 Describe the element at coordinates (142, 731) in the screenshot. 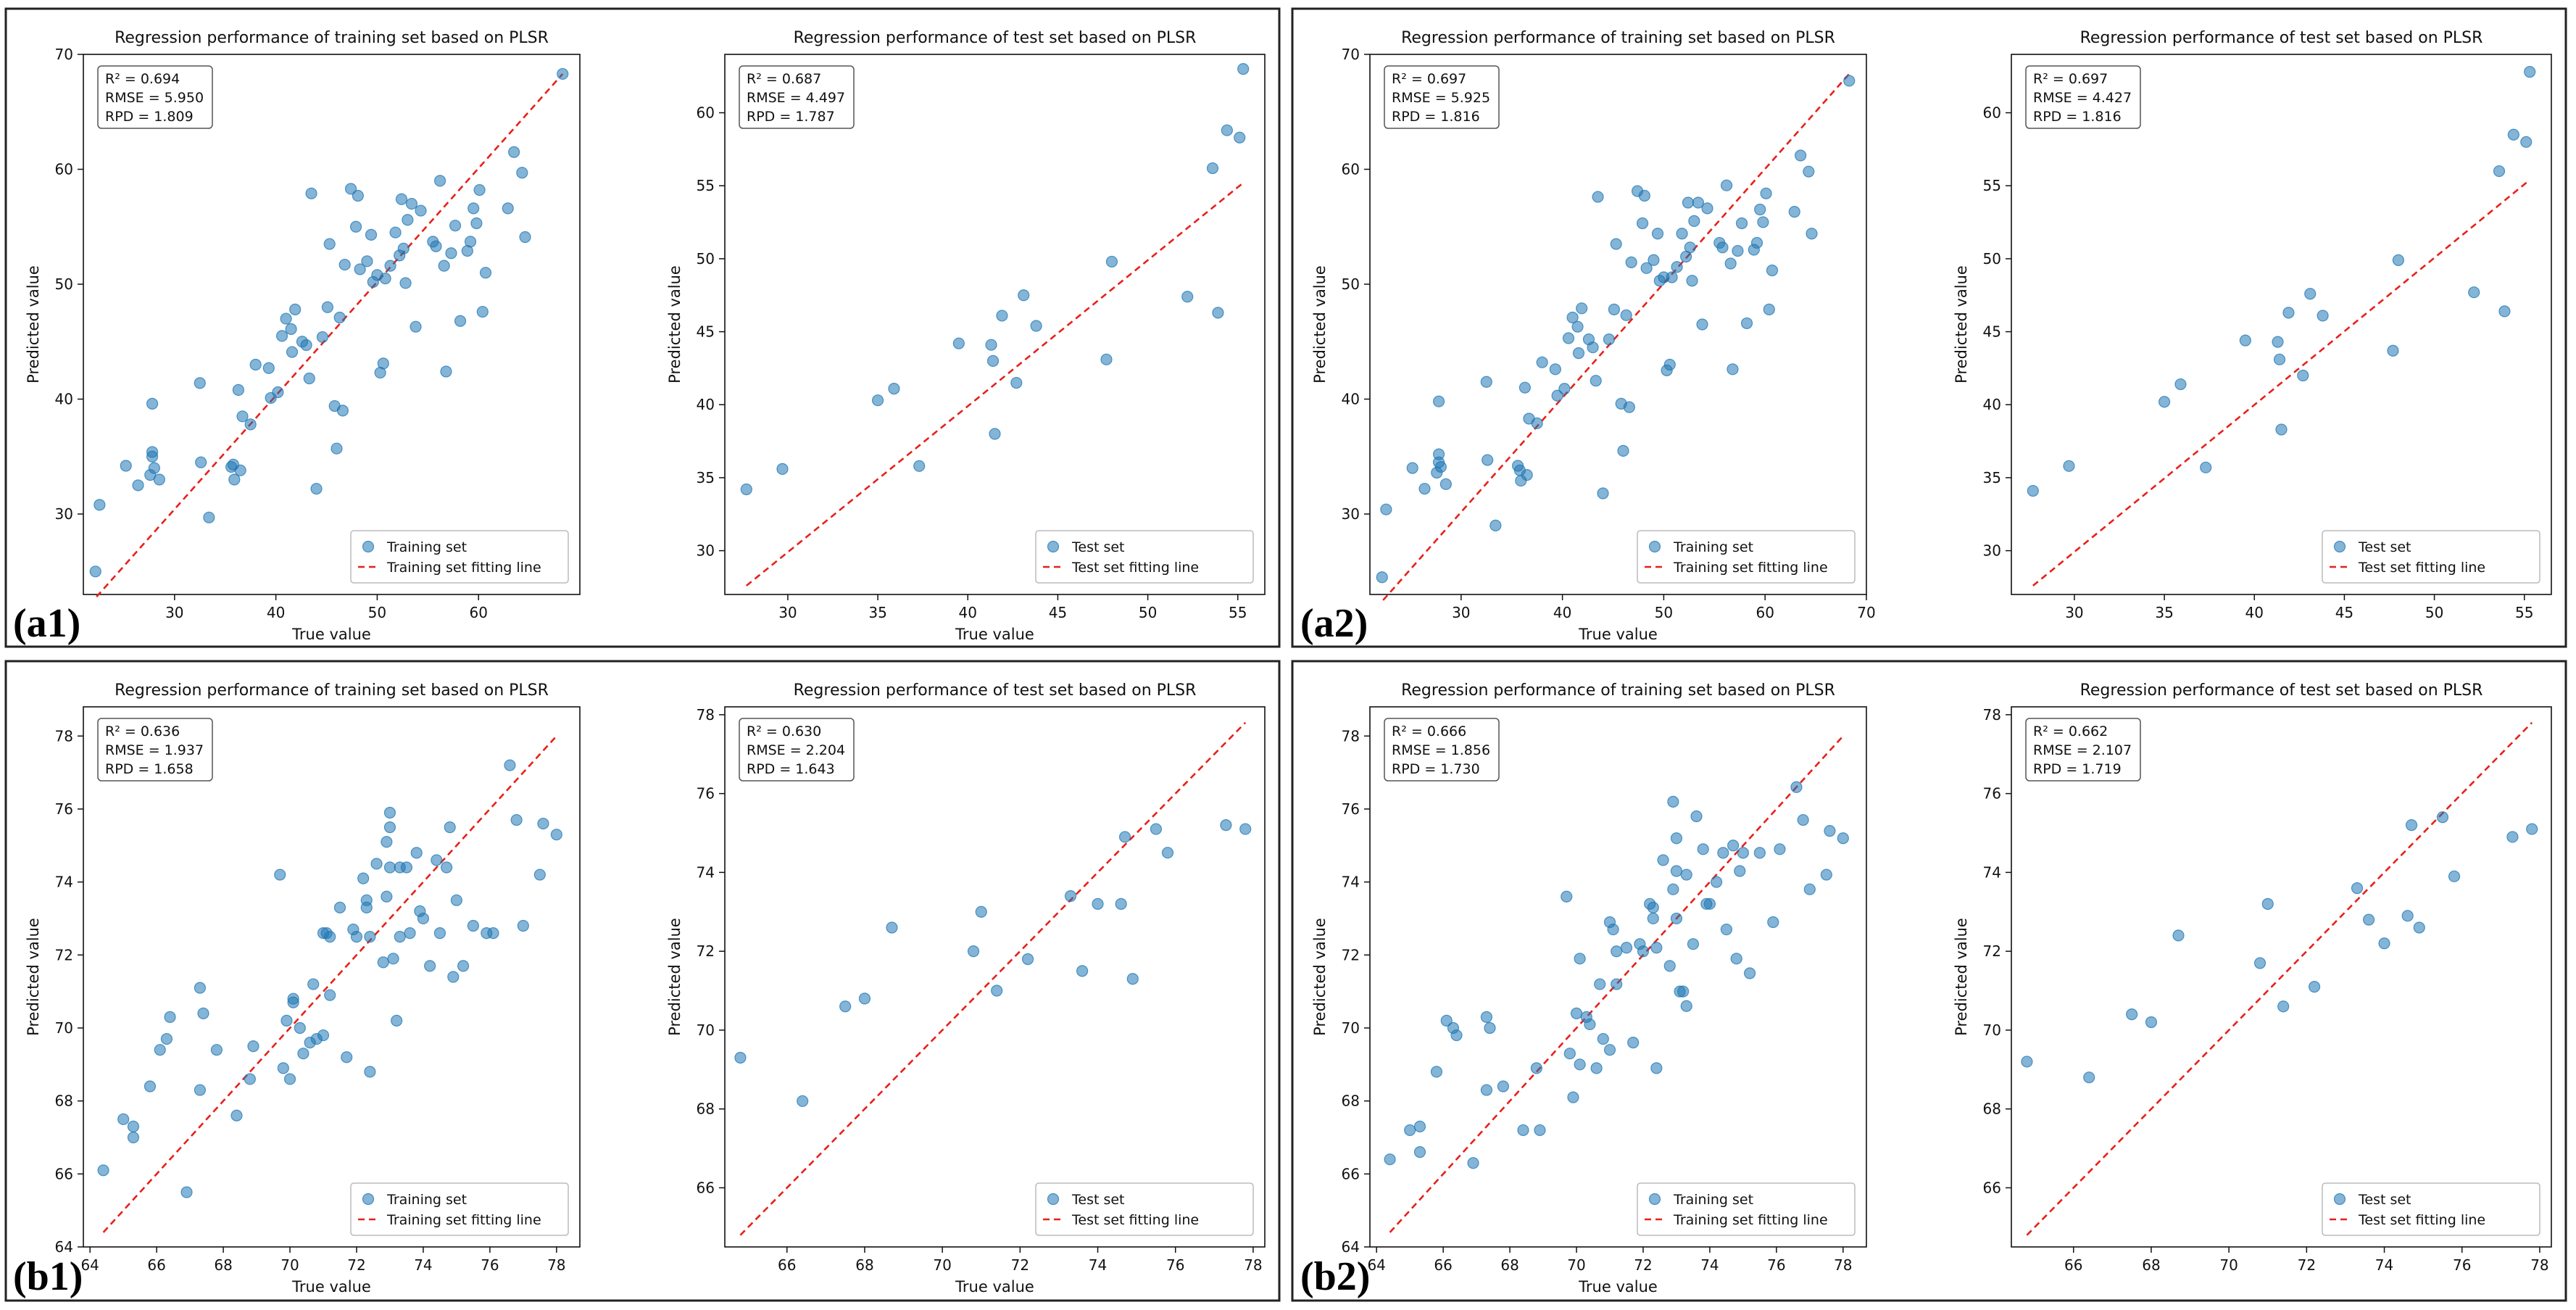

I see `stats-line: R² = 0.636` at that location.